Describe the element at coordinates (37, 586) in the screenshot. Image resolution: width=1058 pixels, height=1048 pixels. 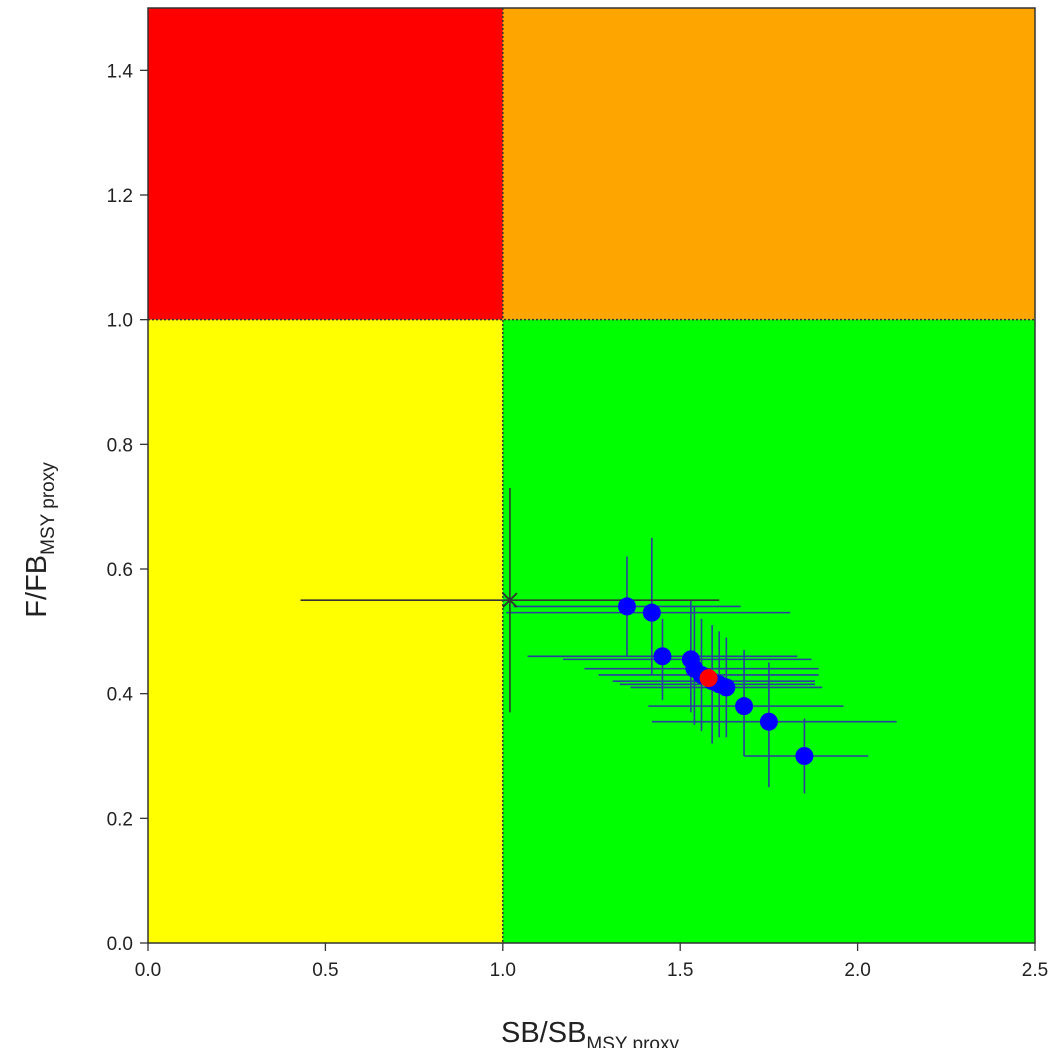
I see `y-axis-title-main: F/FB` at that location.